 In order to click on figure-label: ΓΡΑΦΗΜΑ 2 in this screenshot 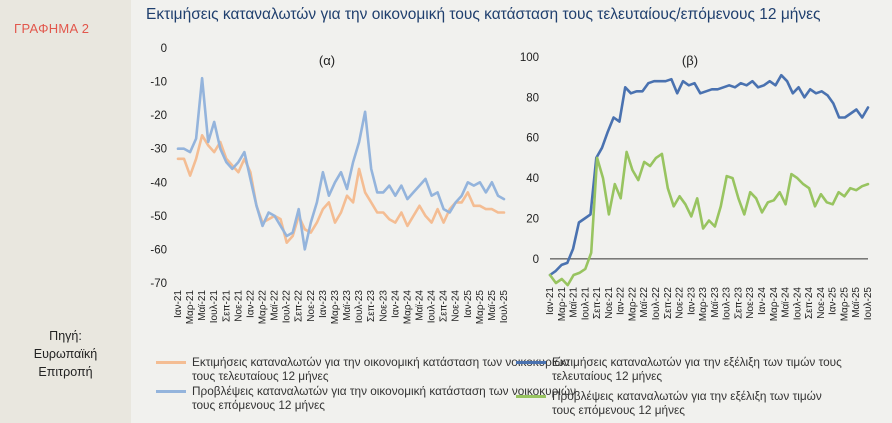, I will do `click(52, 28)`.